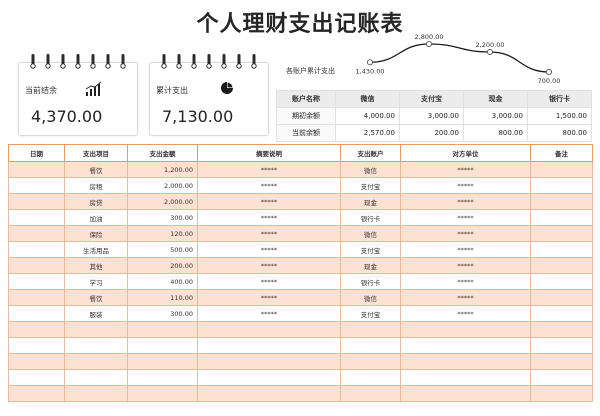  Describe the element at coordinates (495, 116) in the screenshot. I see `cash-cell: 3,000.00` at that location.